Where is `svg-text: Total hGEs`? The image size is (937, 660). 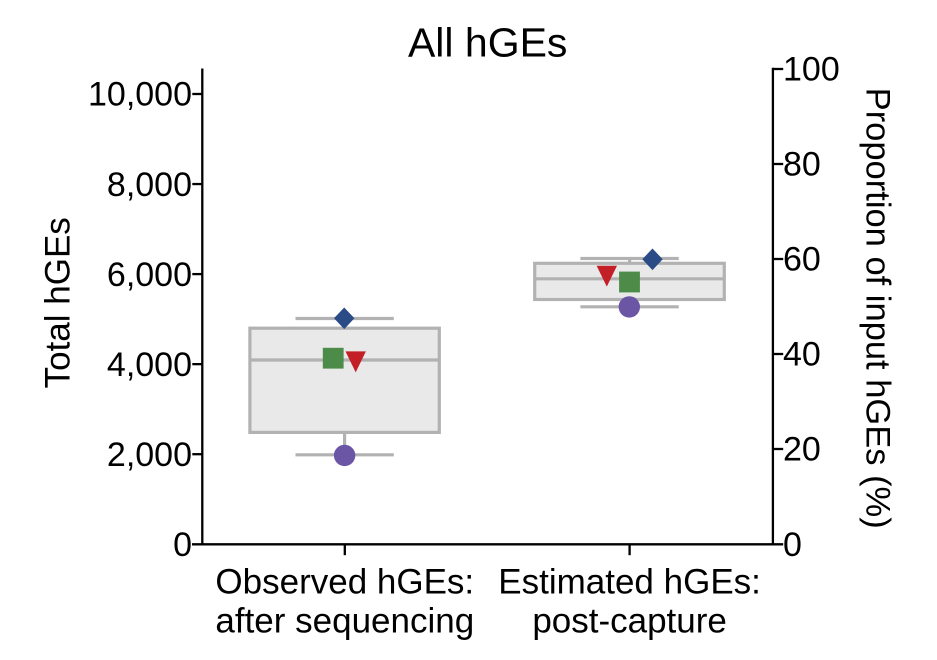 svg-text: Total hGEs is located at coordinates (58, 302).